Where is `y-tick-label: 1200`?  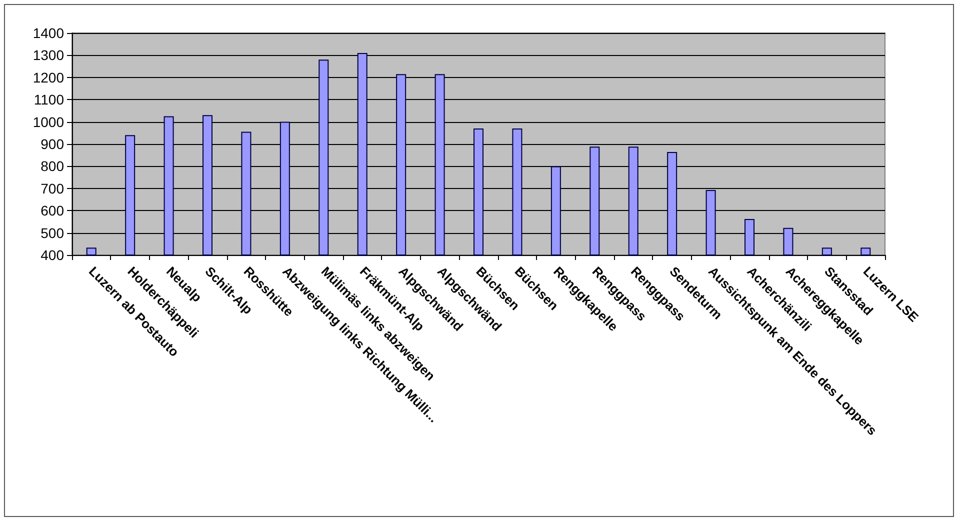 y-tick-label: 1200 is located at coordinates (48, 77).